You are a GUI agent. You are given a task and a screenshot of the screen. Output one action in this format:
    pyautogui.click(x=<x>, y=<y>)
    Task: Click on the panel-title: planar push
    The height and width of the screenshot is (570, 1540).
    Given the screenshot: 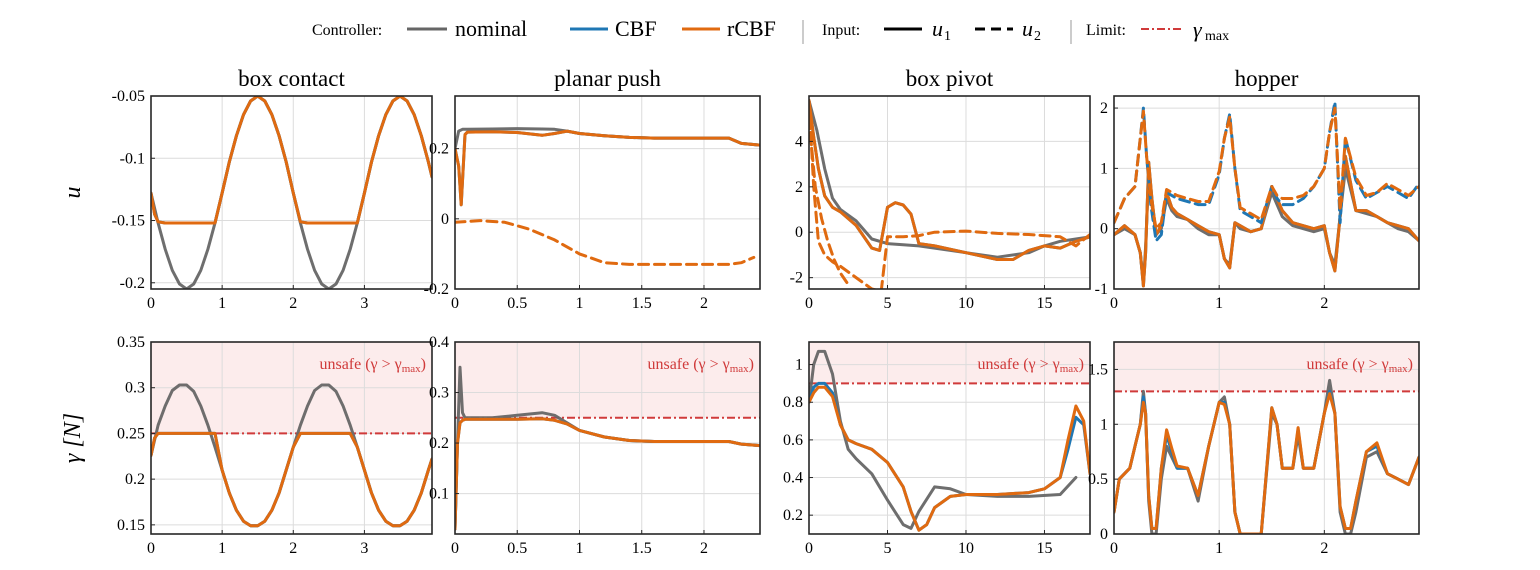 What is the action you would take?
    pyautogui.click(x=607, y=78)
    